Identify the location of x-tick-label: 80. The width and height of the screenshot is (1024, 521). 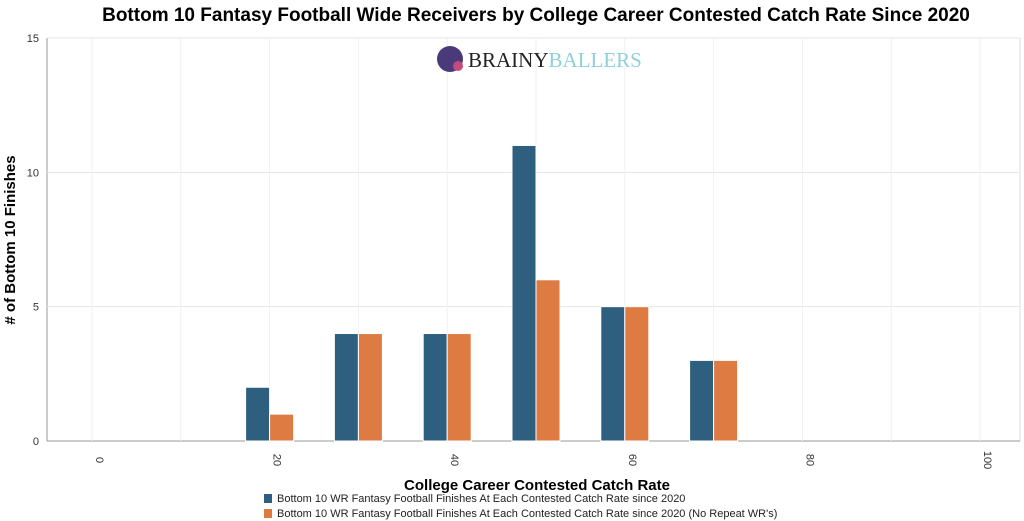
(809, 460).